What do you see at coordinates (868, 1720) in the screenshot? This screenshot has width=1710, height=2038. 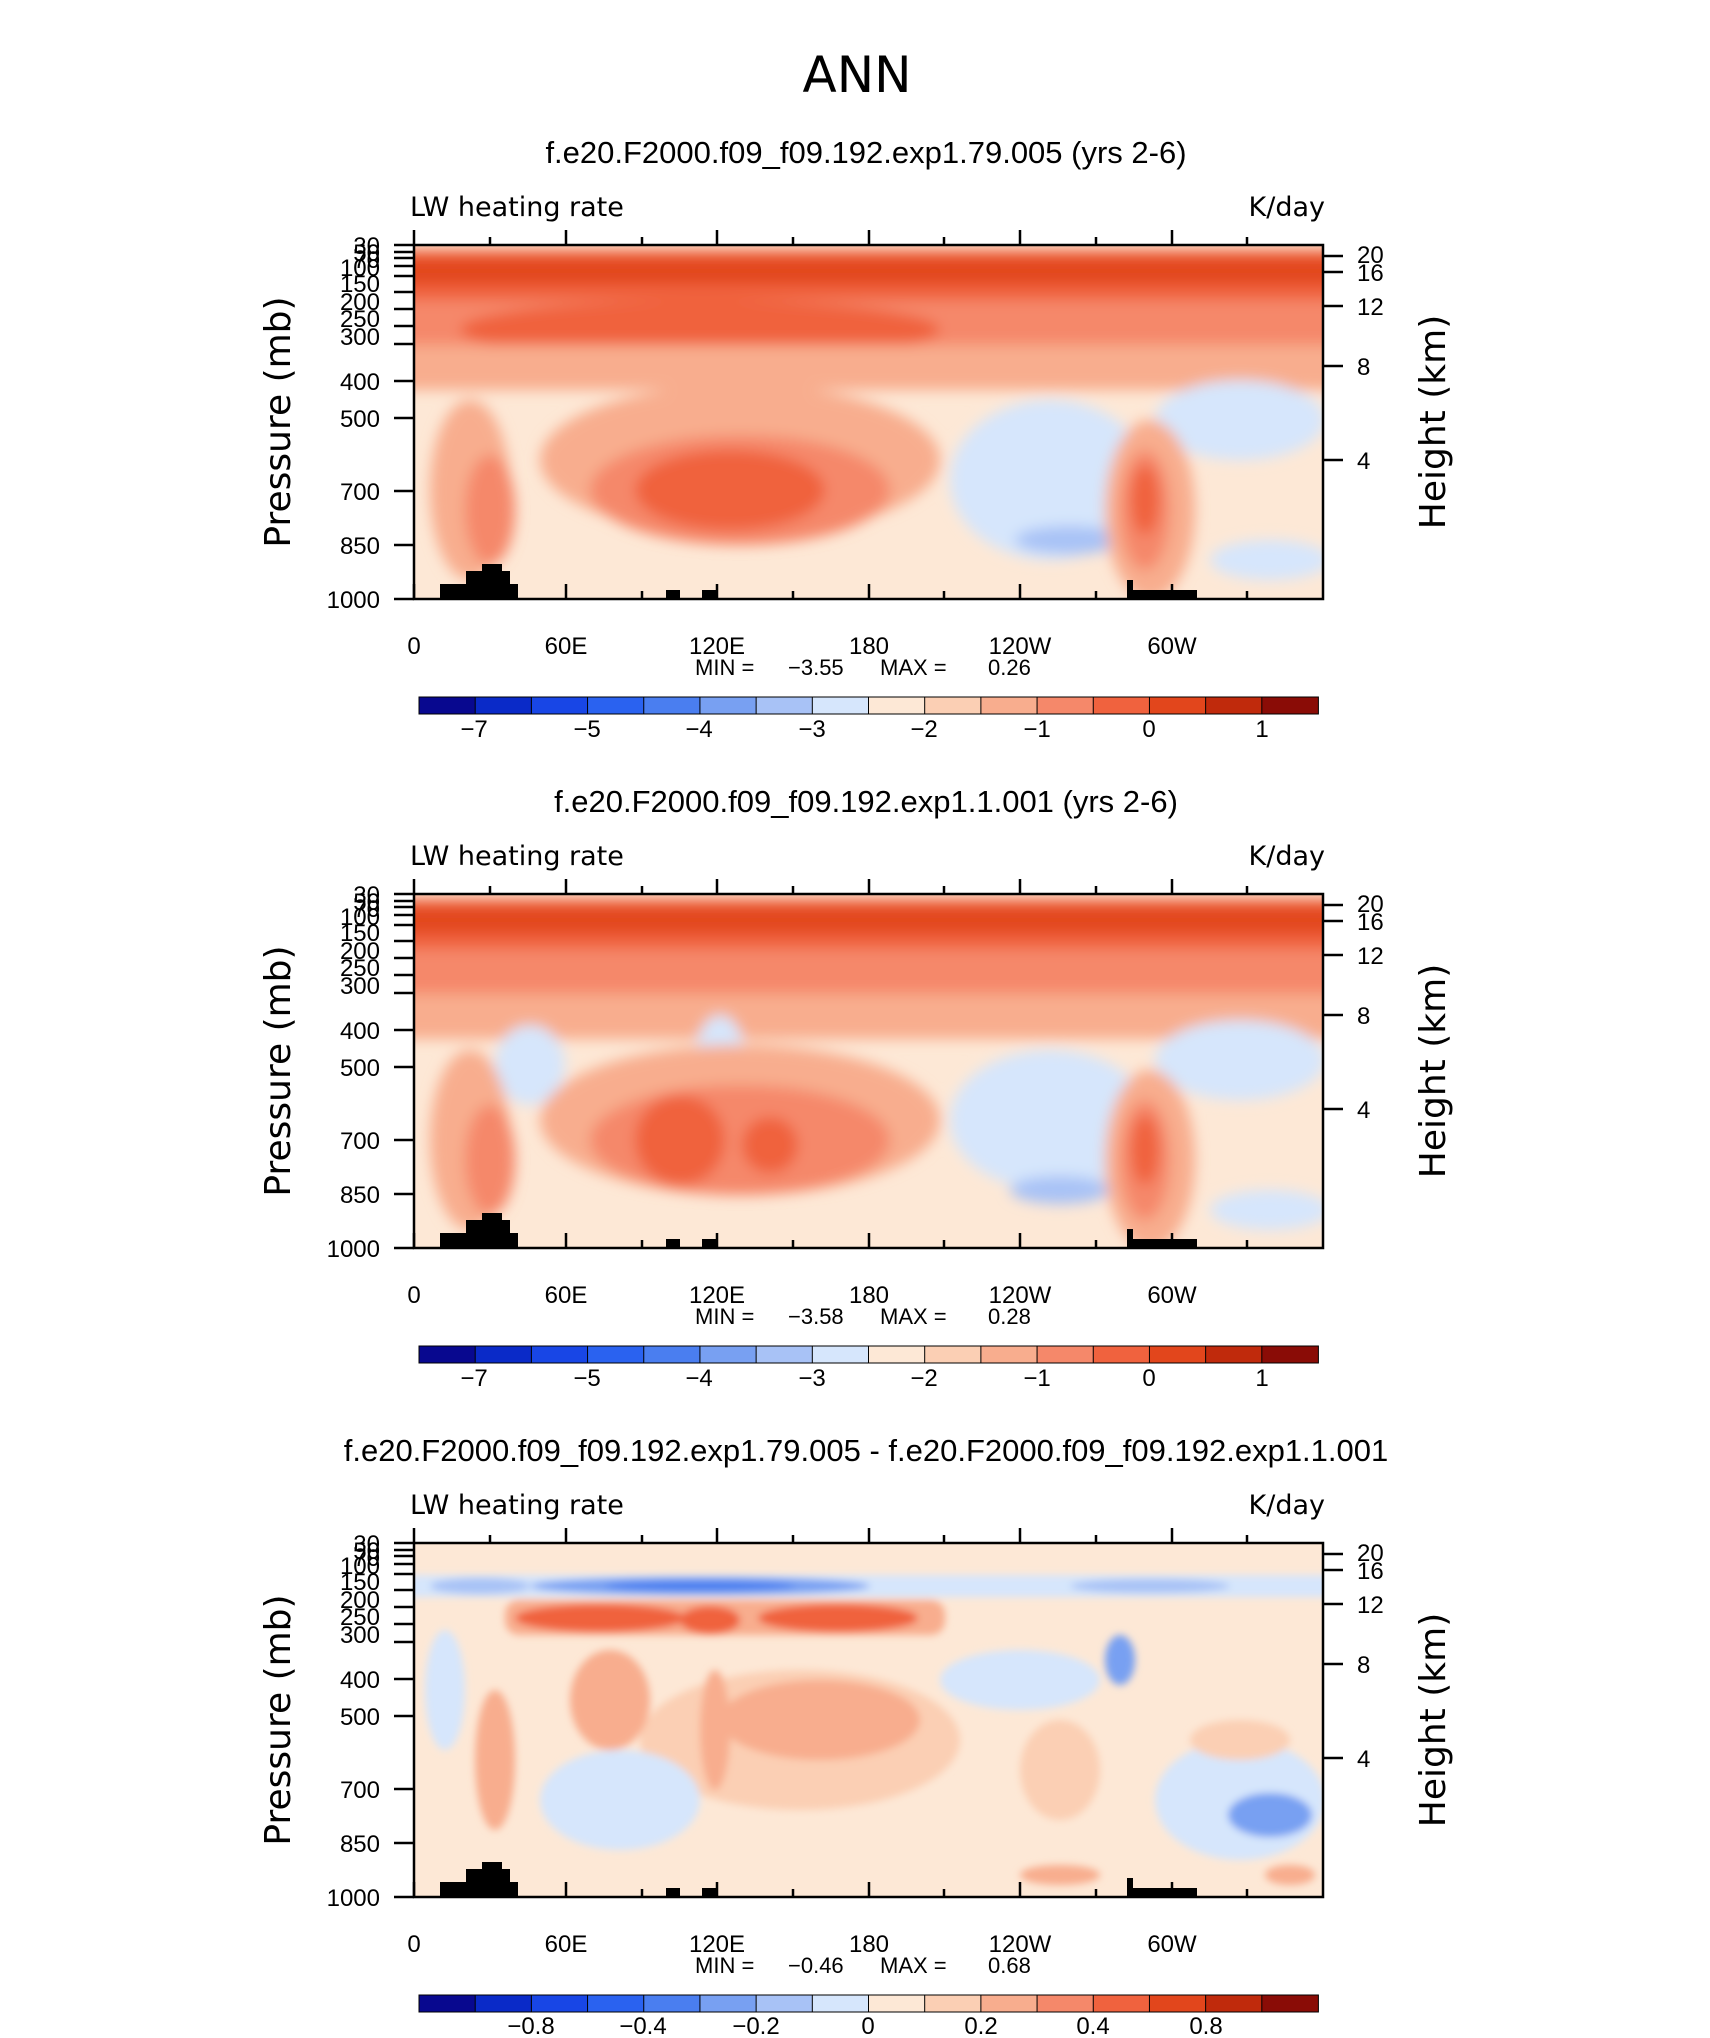 I see `panel-3-y-ticks` at bounding box center [868, 1720].